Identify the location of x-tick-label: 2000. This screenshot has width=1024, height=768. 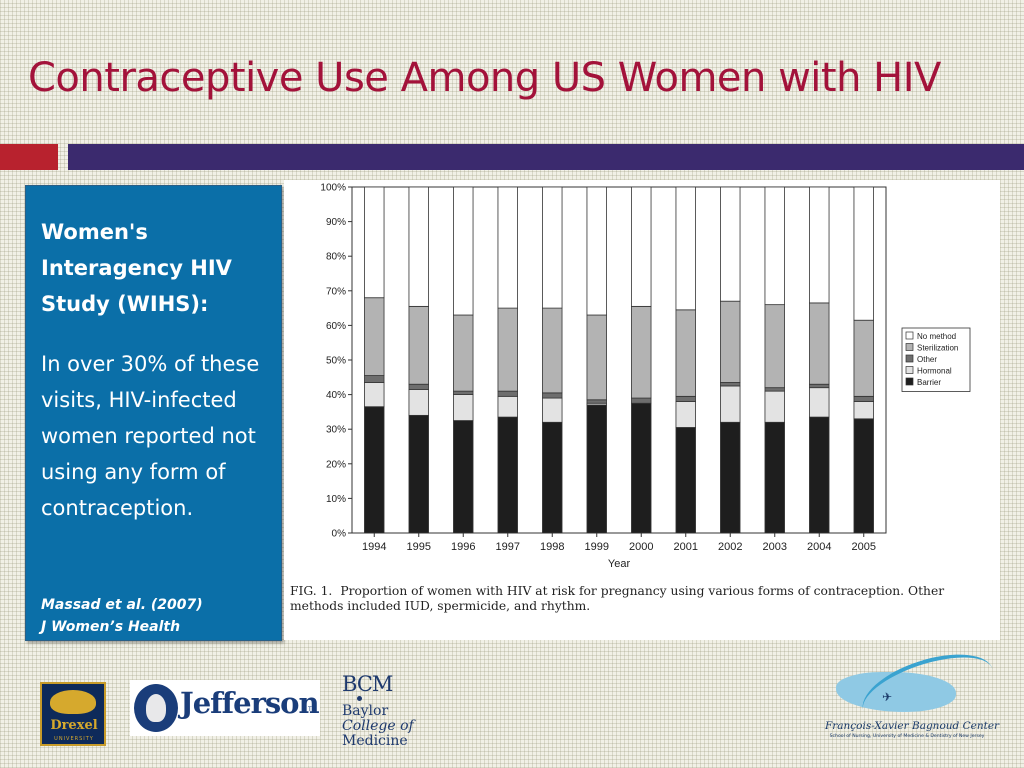
(641, 547).